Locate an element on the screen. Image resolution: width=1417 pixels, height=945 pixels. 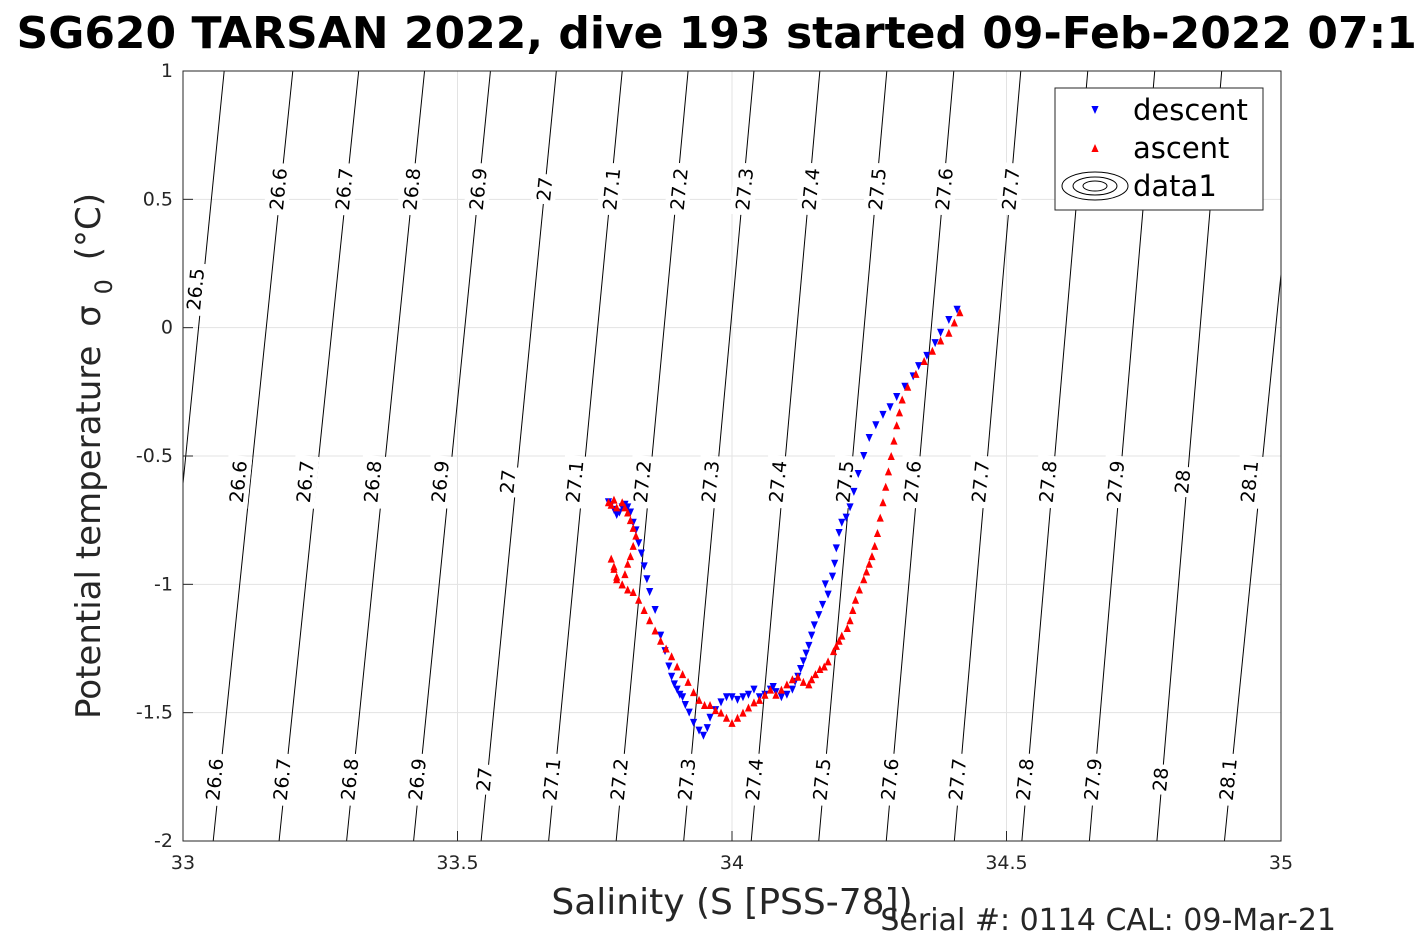
contour-label-text: 27.4 is located at coordinates (779, 482).